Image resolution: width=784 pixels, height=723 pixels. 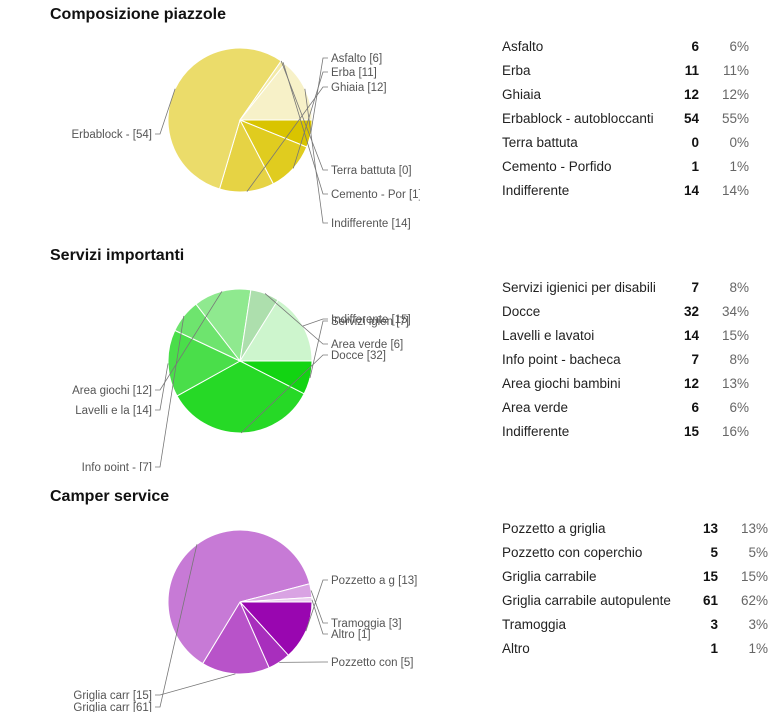 What do you see at coordinates (356, 59) in the screenshot?
I see `callout-label-asfalto: Asfalto [6]` at bounding box center [356, 59].